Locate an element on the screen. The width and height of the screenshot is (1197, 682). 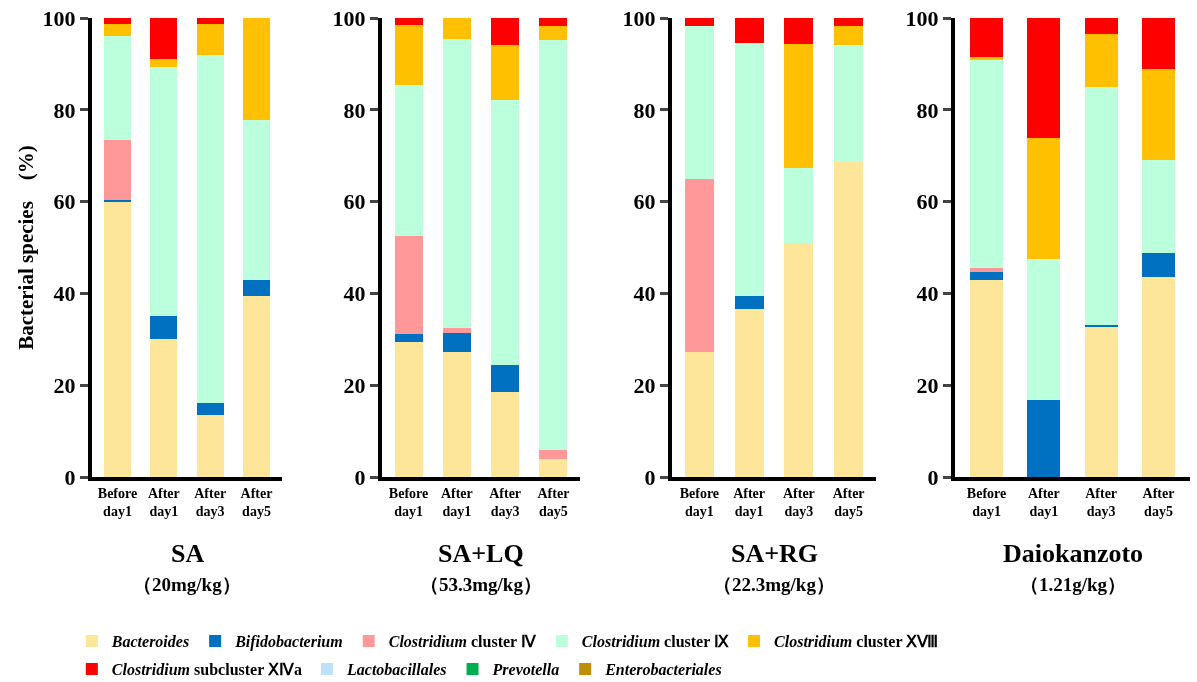
legend-label: Clostridium cluster ⅩⅧ is located at coordinates (856, 642).